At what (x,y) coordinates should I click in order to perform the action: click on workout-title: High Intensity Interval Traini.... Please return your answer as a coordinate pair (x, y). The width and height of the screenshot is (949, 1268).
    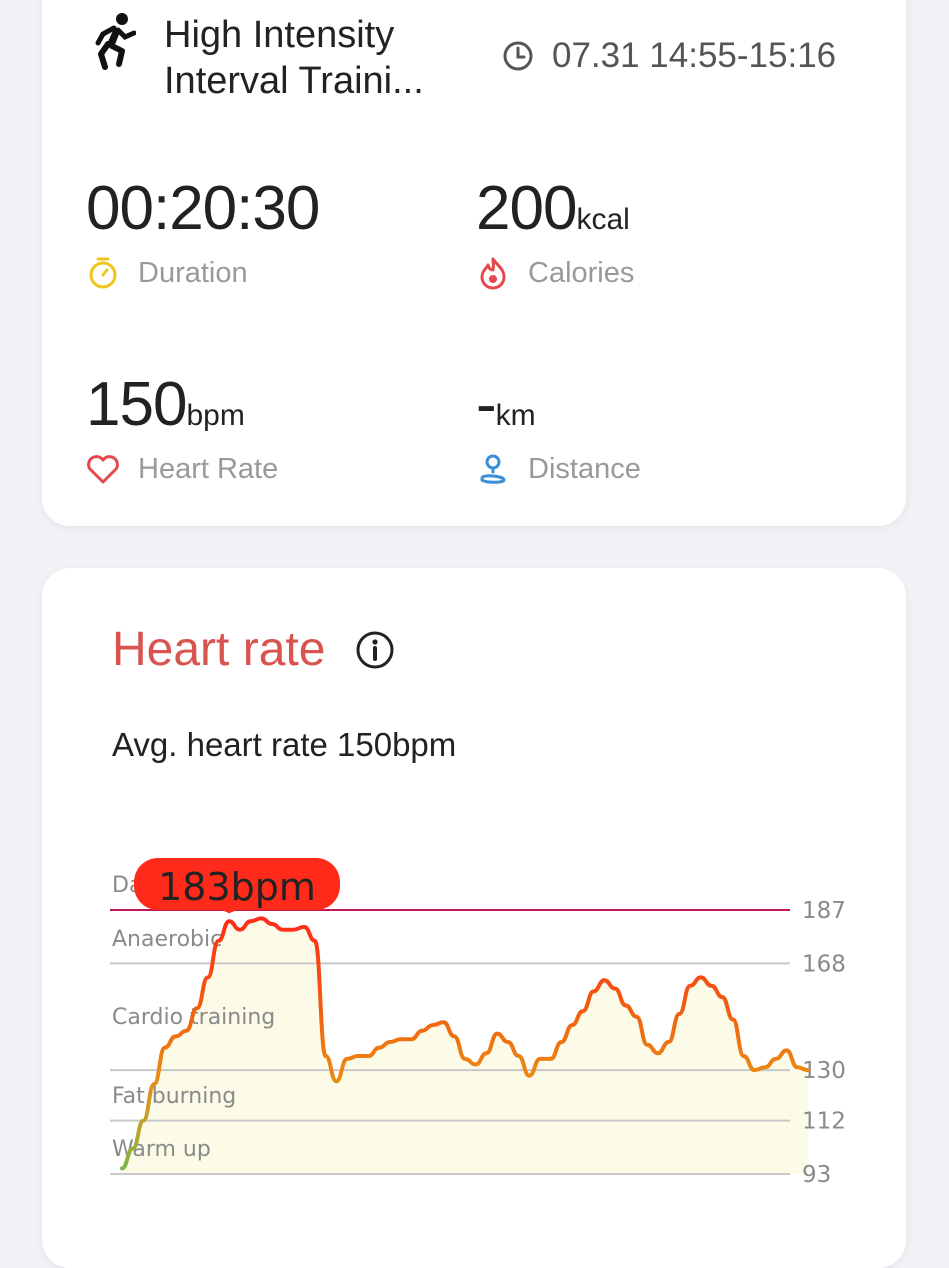
    Looking at the image, I should click on (294, 58).